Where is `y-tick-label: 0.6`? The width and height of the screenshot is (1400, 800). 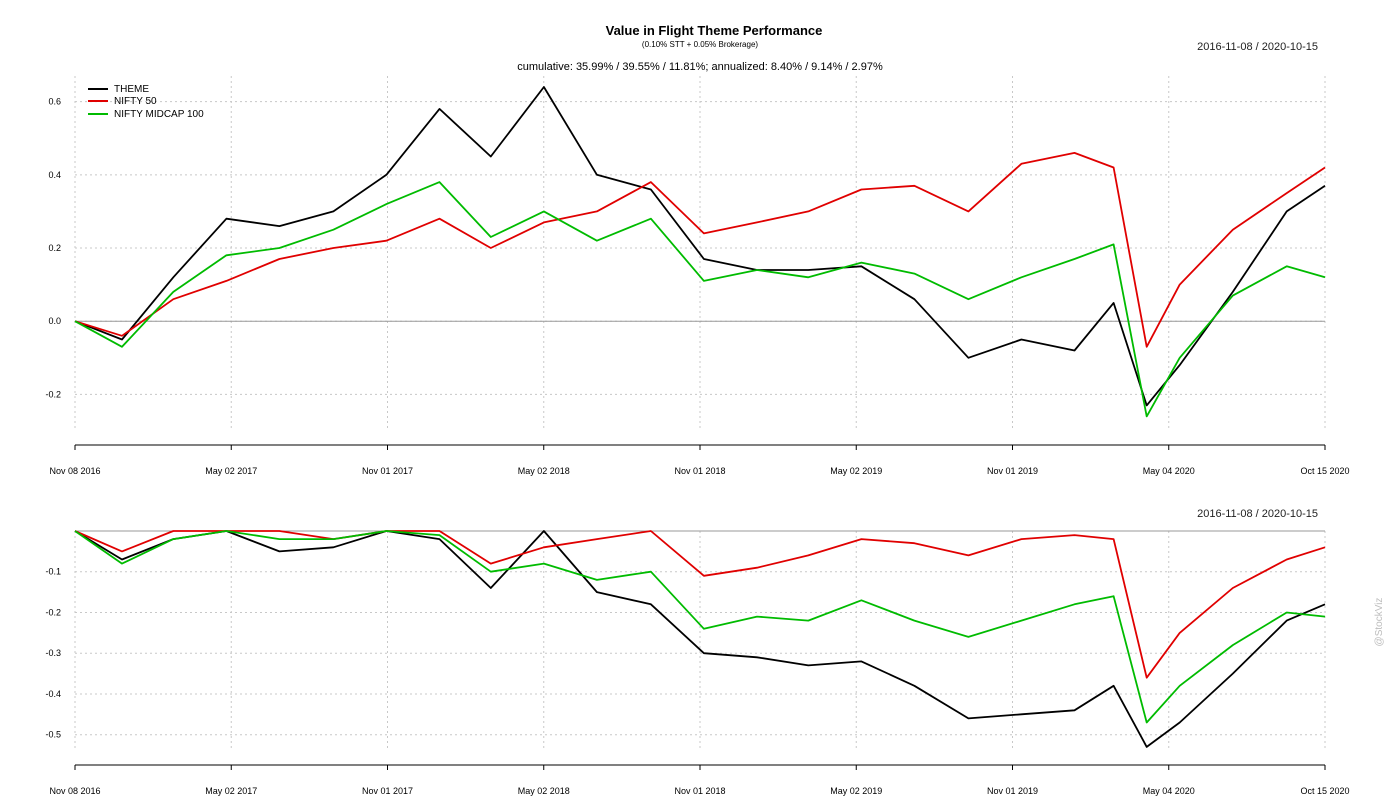 y-tick-label: 0.6 is located at coordinates (54, 102).